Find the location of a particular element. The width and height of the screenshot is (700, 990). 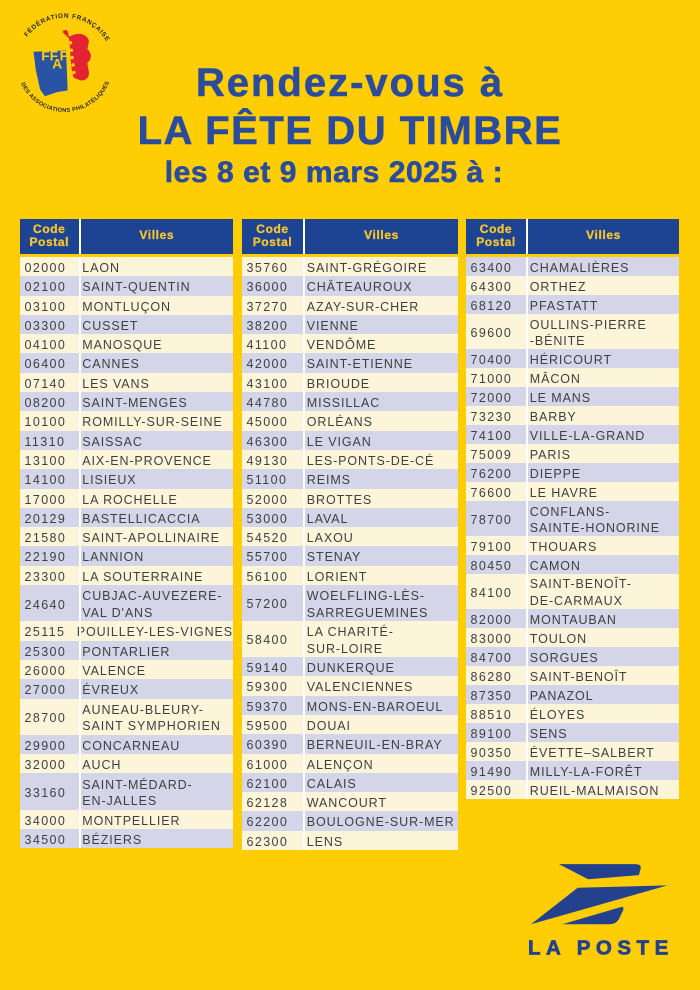

svg-text: FF is located at coordinates (49, 56).